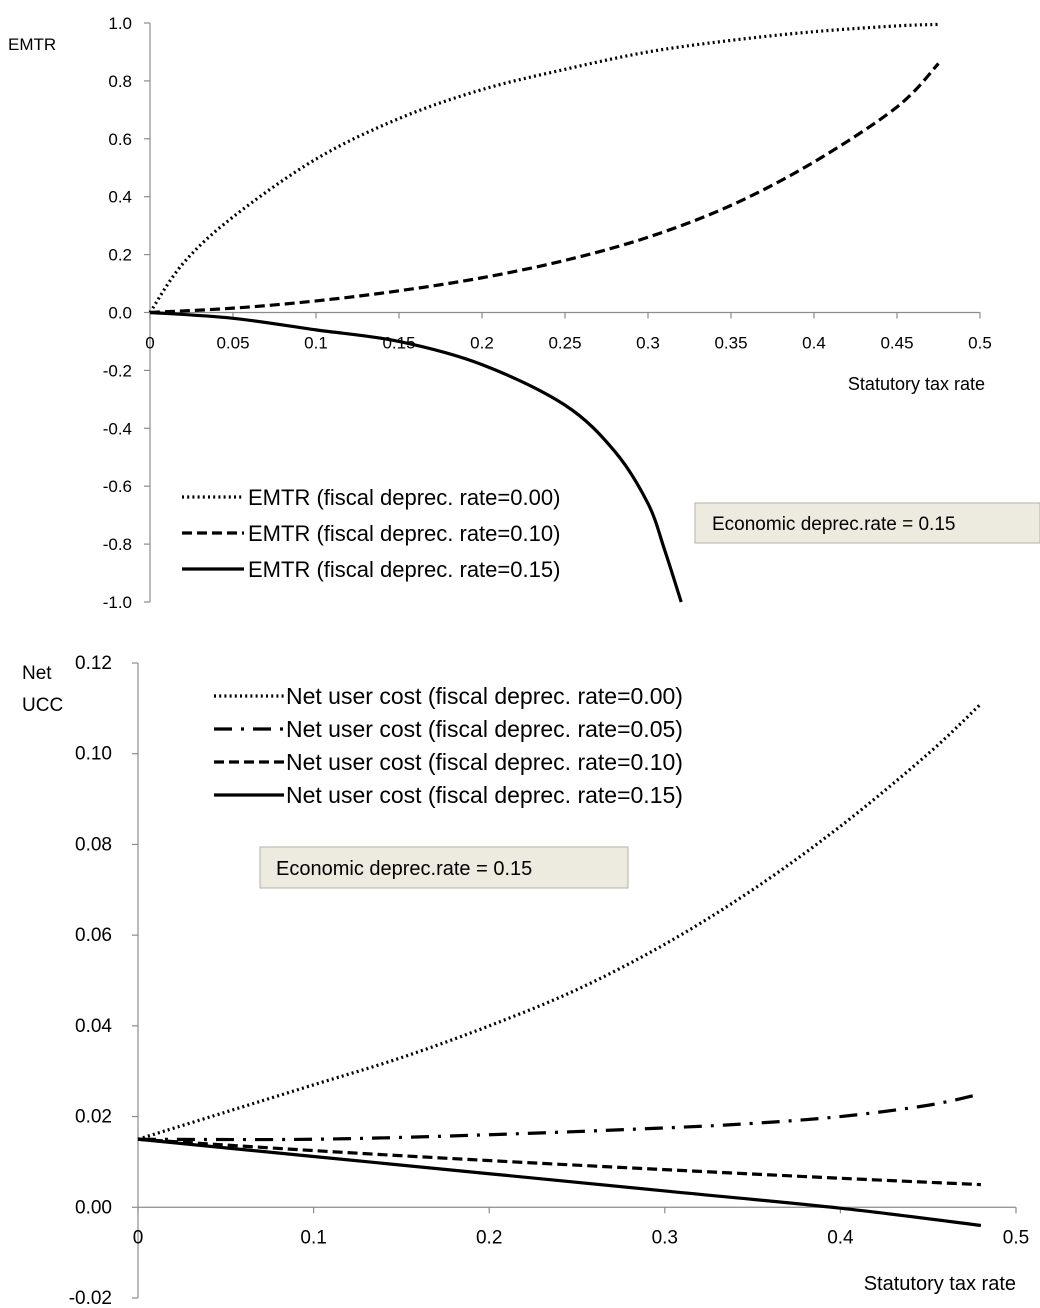 Image resolution: width=1040 pixels, height=1308 pixels. What do you see at coordinates (42, 705) in the screenshot?
I see `y-axis-title-line: UCC` at bounding box center [42, 705].